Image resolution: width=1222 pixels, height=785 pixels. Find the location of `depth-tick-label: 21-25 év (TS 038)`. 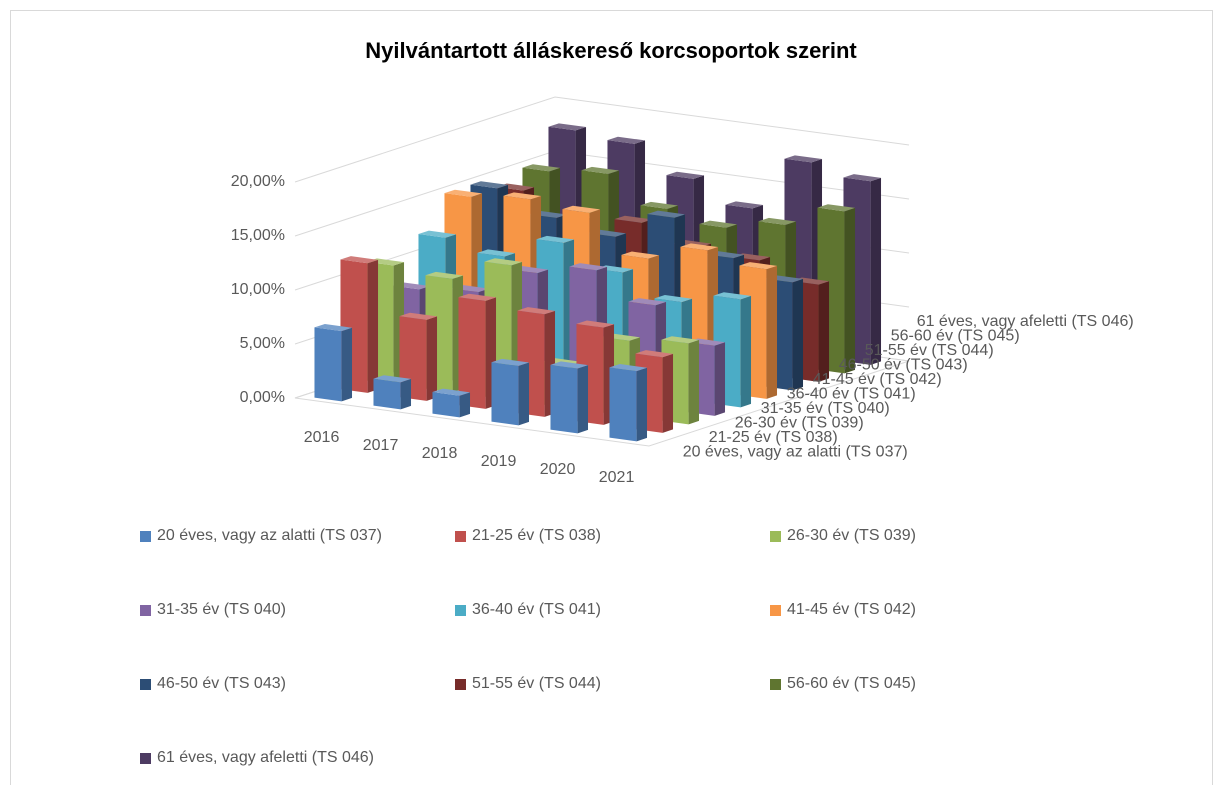

depth-tick-label: 21-25 év (TS 038) is located at coordinates (773, 437).